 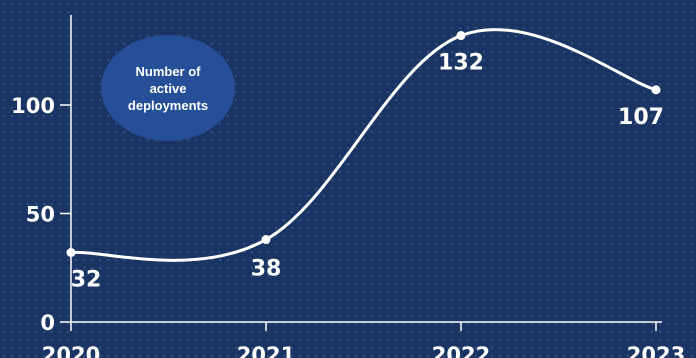 I want to click on chart-title: Number of active deployments, so click(x=168, y=88).